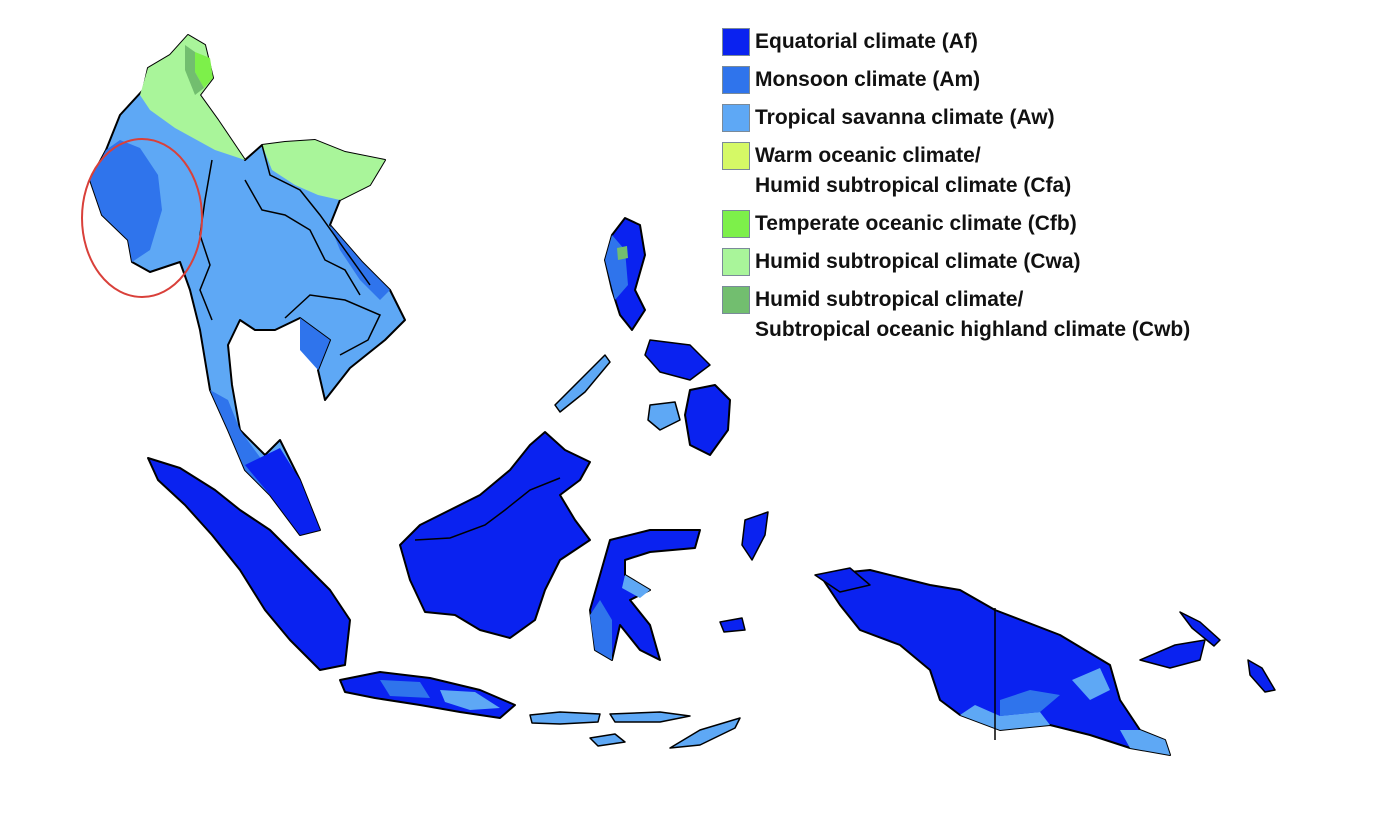  Describe the element at coordinates (736, 262) in the screenshot. I see `legend-swatch-cwa` at that location.